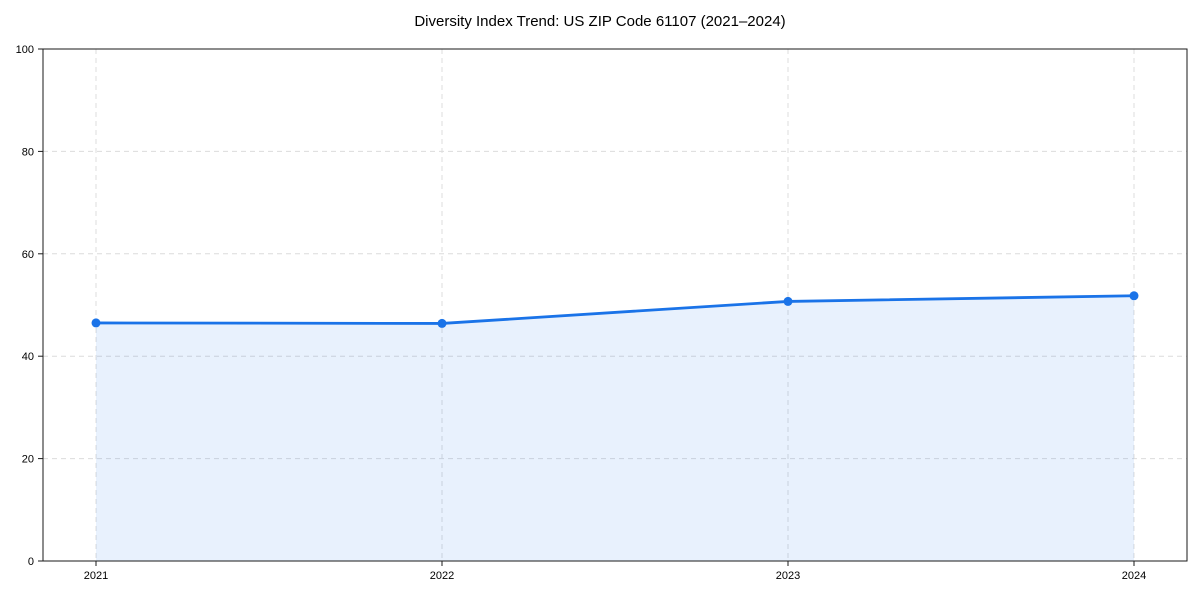 The width and height of the screenshot is (1200, 600). I want to click on x-axis-tick-label: 2022, so click(442, 576).